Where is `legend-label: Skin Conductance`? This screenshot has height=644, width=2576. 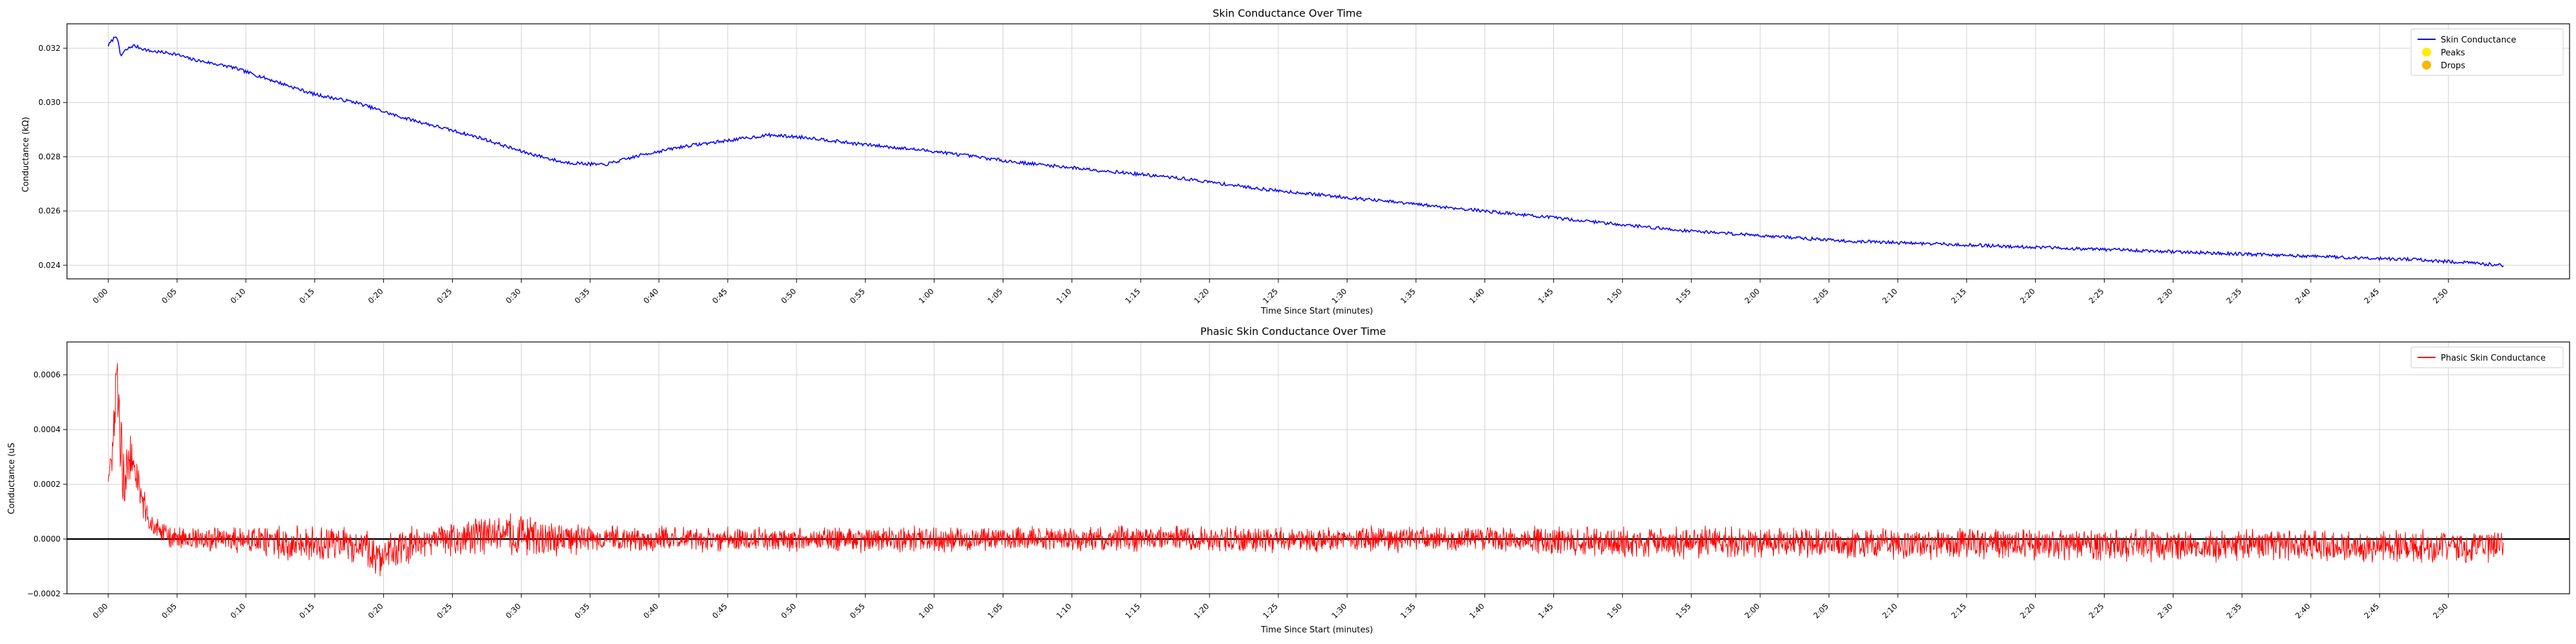
legend-label: Skin Conductance is located at coordinates (2478, 40).